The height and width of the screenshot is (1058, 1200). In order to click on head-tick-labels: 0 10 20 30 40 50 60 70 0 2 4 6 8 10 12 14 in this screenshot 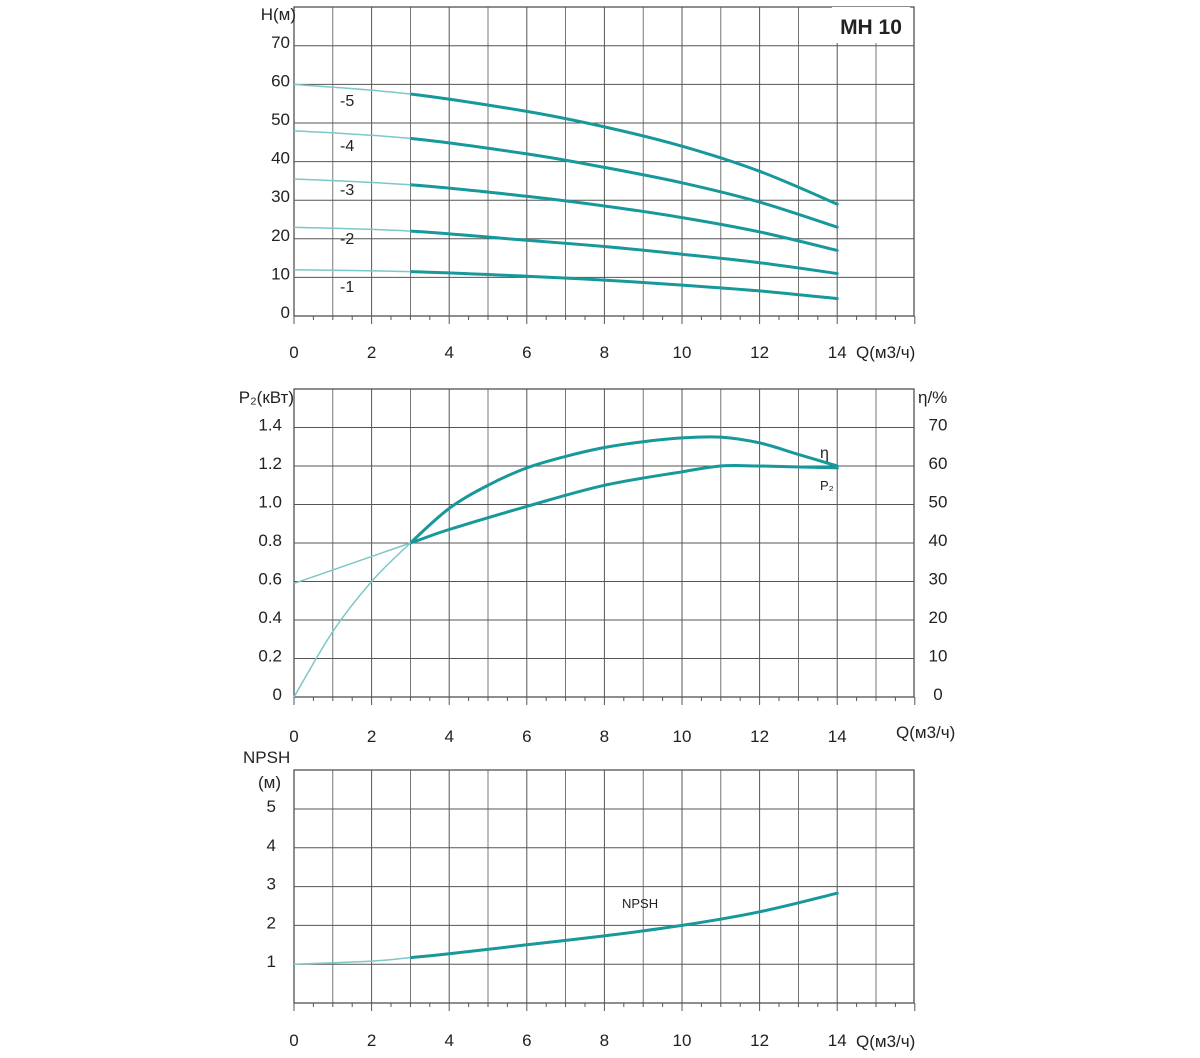, I will do `click(559, 197)`.